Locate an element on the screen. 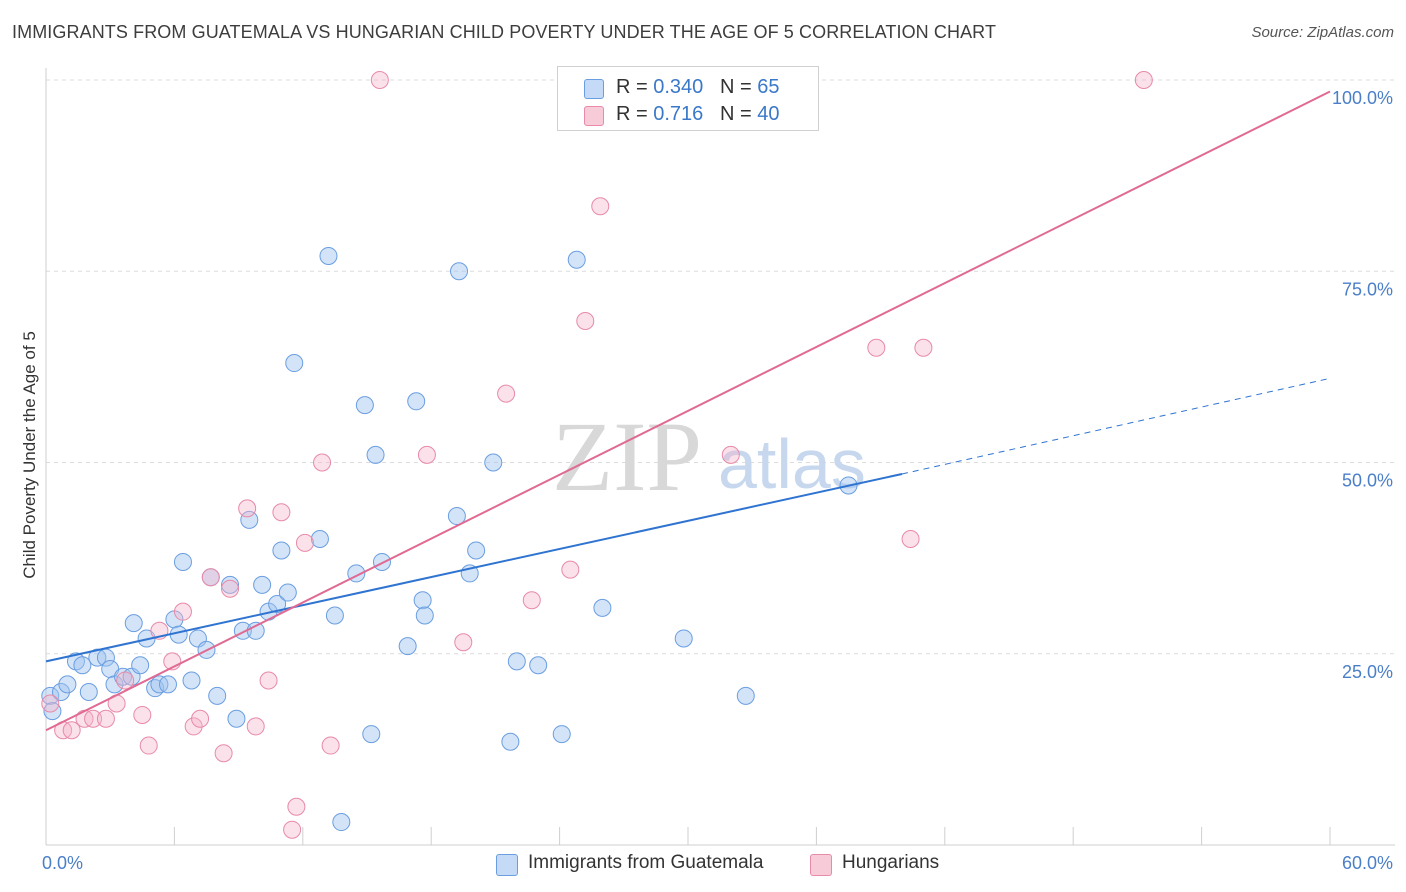 The height and width of the screenshot is (892, 1406). correlation-legend: R = 0.340 N = 65 R = 0.716 N = 40 is located at coordinates (688, 98).